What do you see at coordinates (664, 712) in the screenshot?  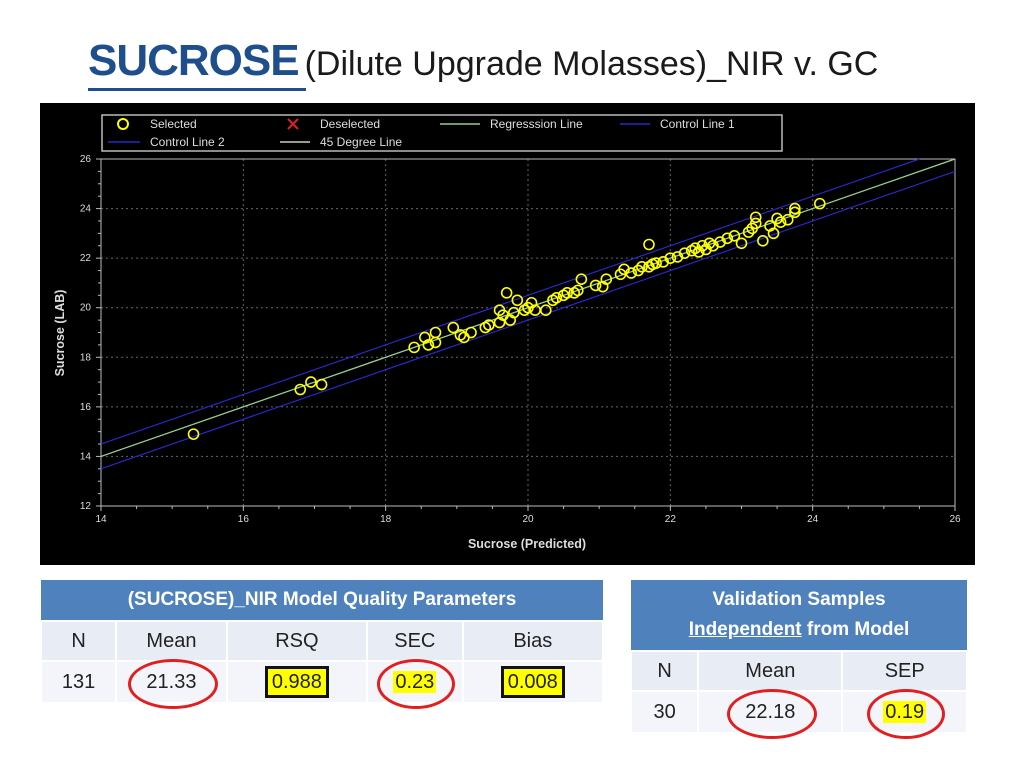 I see `val-value-n: 30` at bounding box center [664, 712].